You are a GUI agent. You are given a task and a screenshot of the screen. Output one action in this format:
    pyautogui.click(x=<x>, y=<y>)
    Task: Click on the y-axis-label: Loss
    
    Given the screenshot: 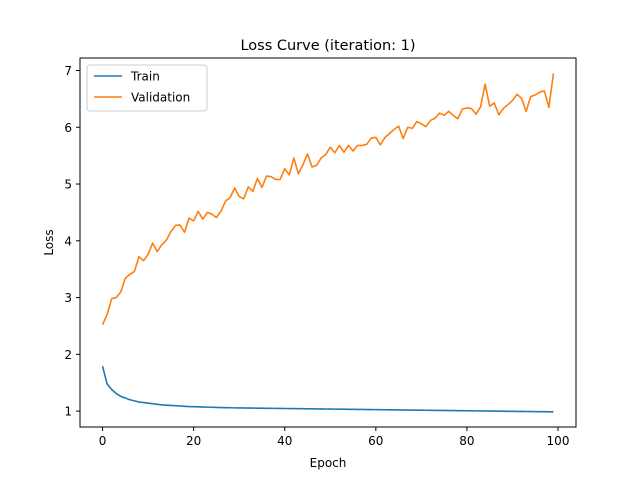 What is the action you would take?
    pyautogui.click(x=49, y=242)
    